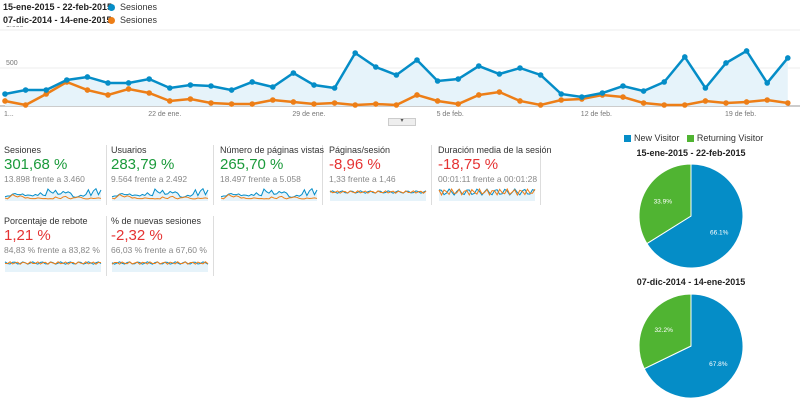 Image resolution: width=800 pixels, height=408 pixels. What do you see at coordinates (15, 27) in the screenshot?
I see `y-tick-label: 1.000` at bounding box center [15, 27].